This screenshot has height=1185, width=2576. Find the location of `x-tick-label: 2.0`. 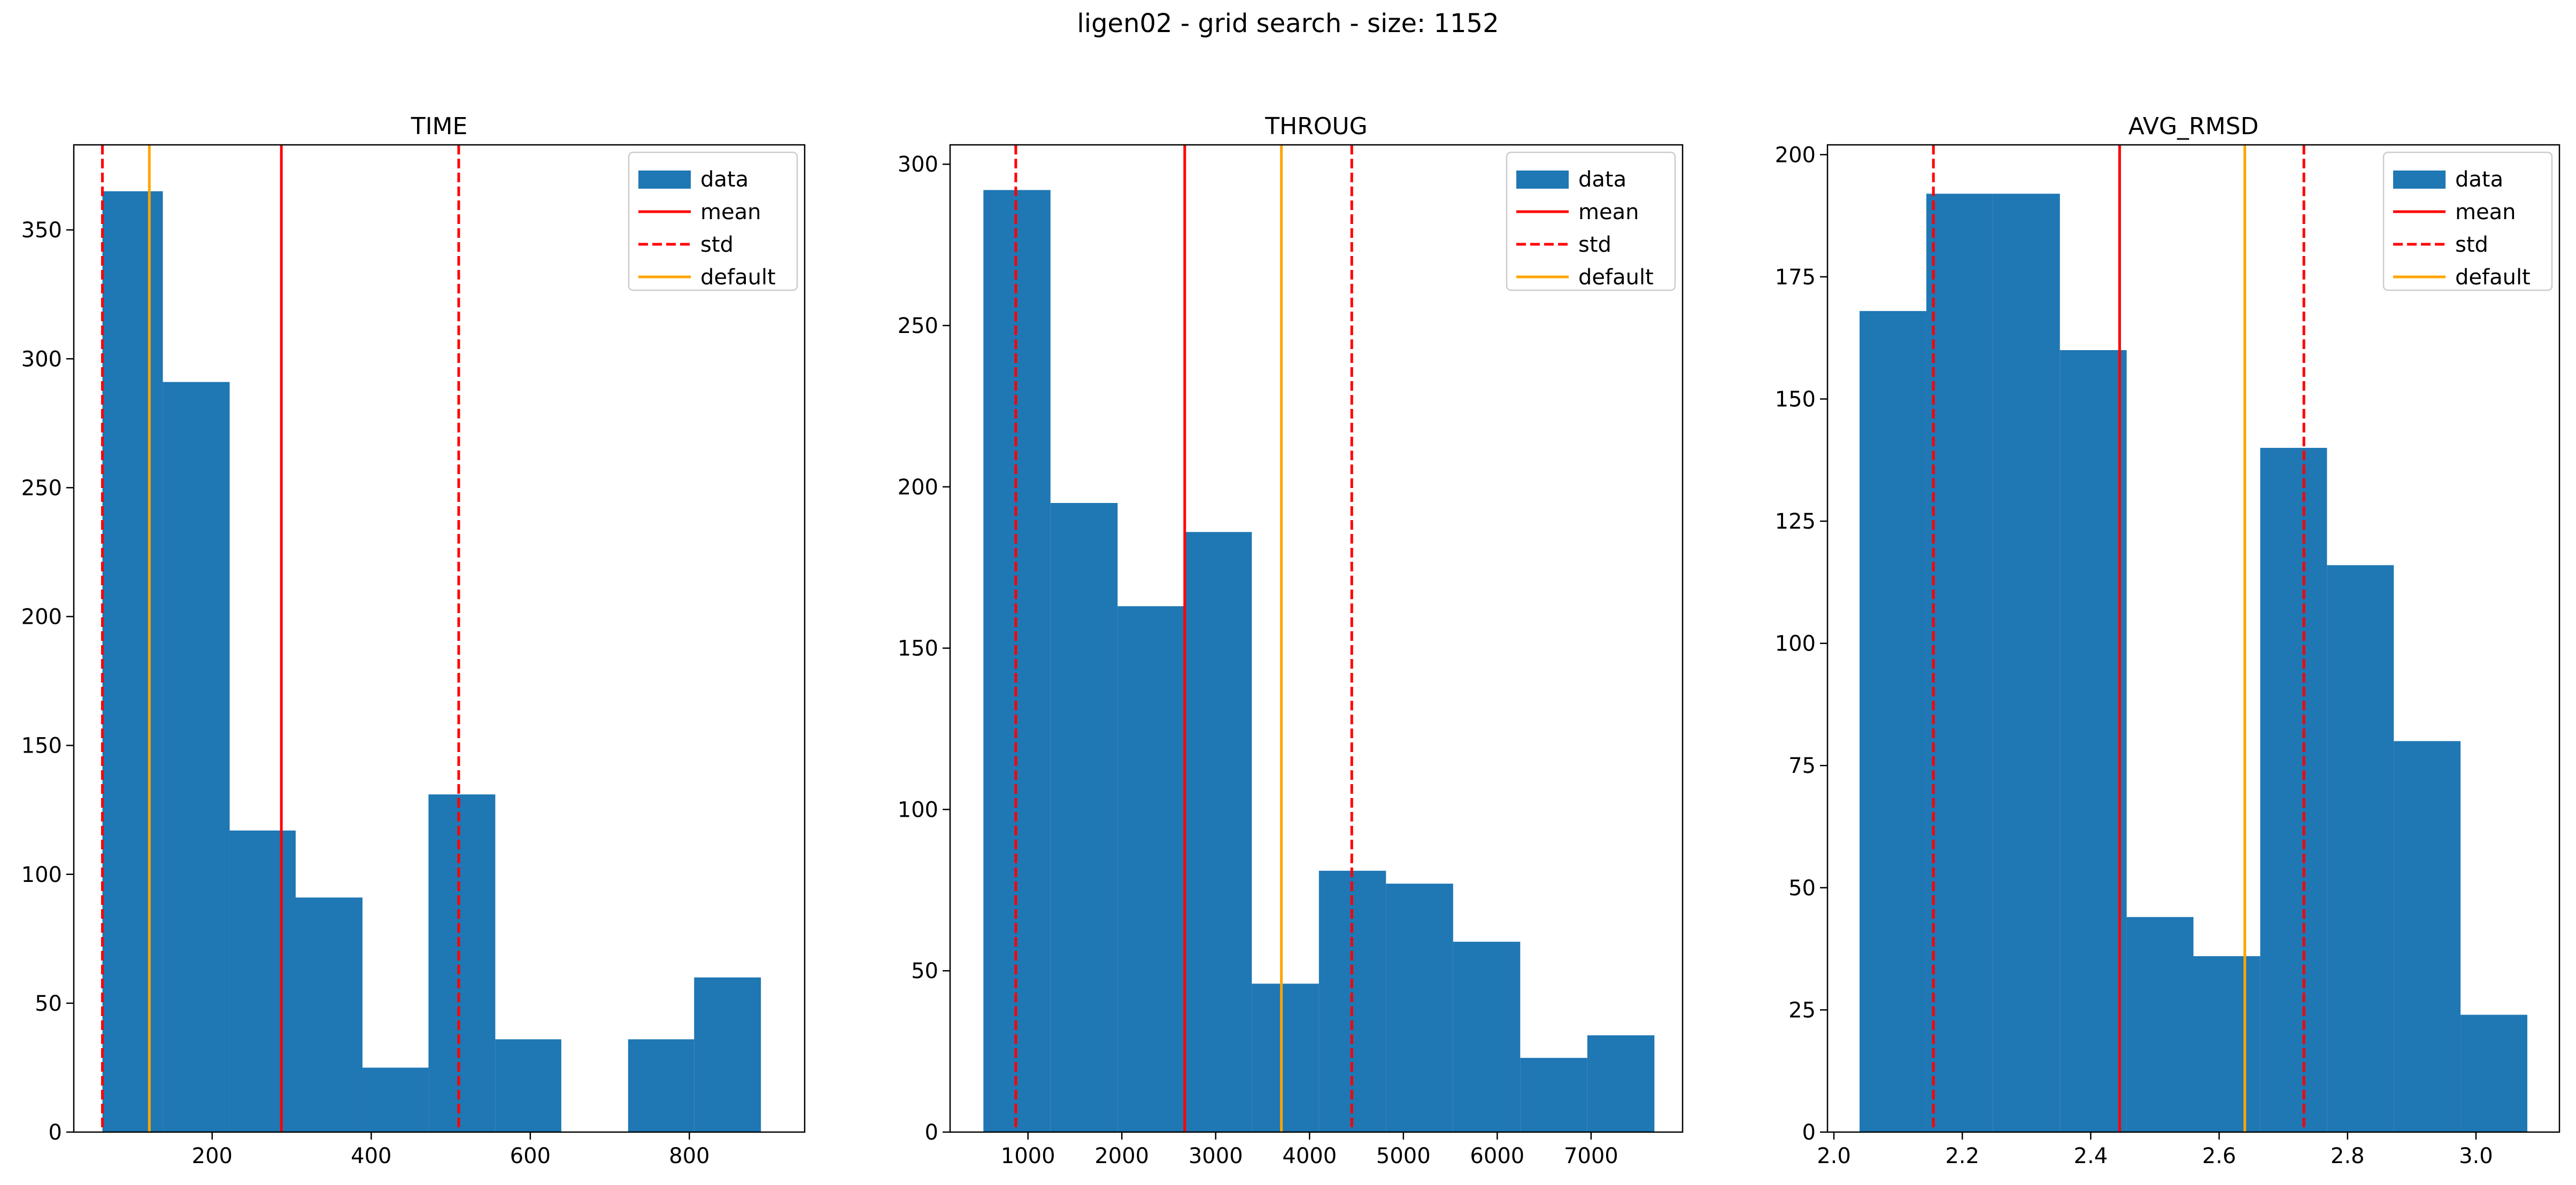

x-tick-label: 2.0 is located at coordinates (1834, 1156).